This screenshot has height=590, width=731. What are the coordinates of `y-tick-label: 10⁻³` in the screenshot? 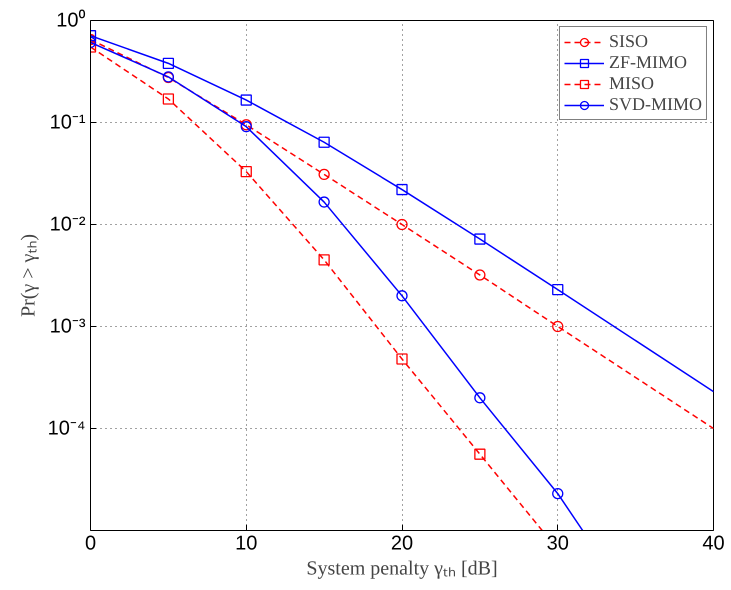 It's located at (68, 327).